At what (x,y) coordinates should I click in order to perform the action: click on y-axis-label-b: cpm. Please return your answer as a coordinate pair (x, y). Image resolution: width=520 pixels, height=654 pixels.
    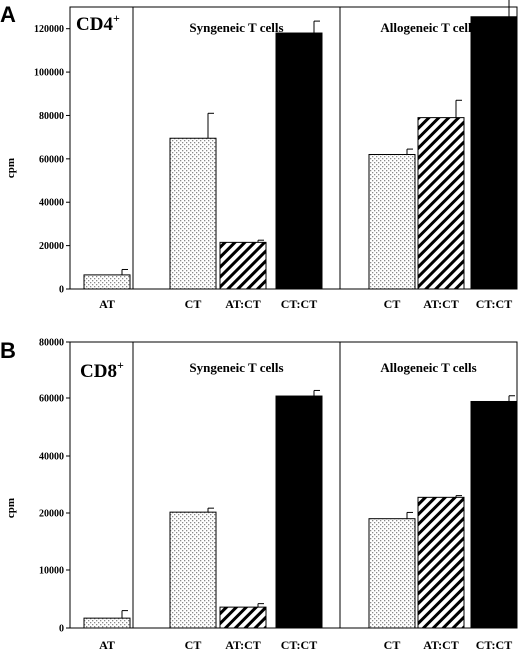
    Looking at the image, I should click on (11, 508).